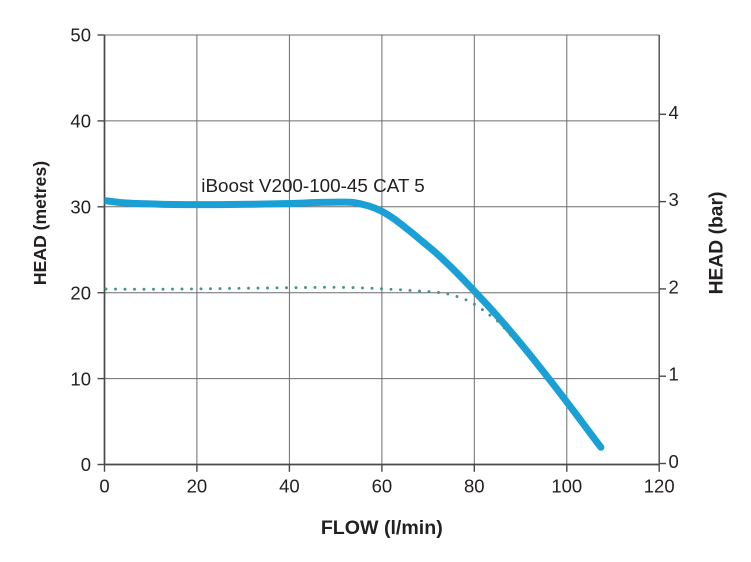 The width and height of the screenshot is (751, 562). I want to click on svg-text: 2, so click(674, 286).